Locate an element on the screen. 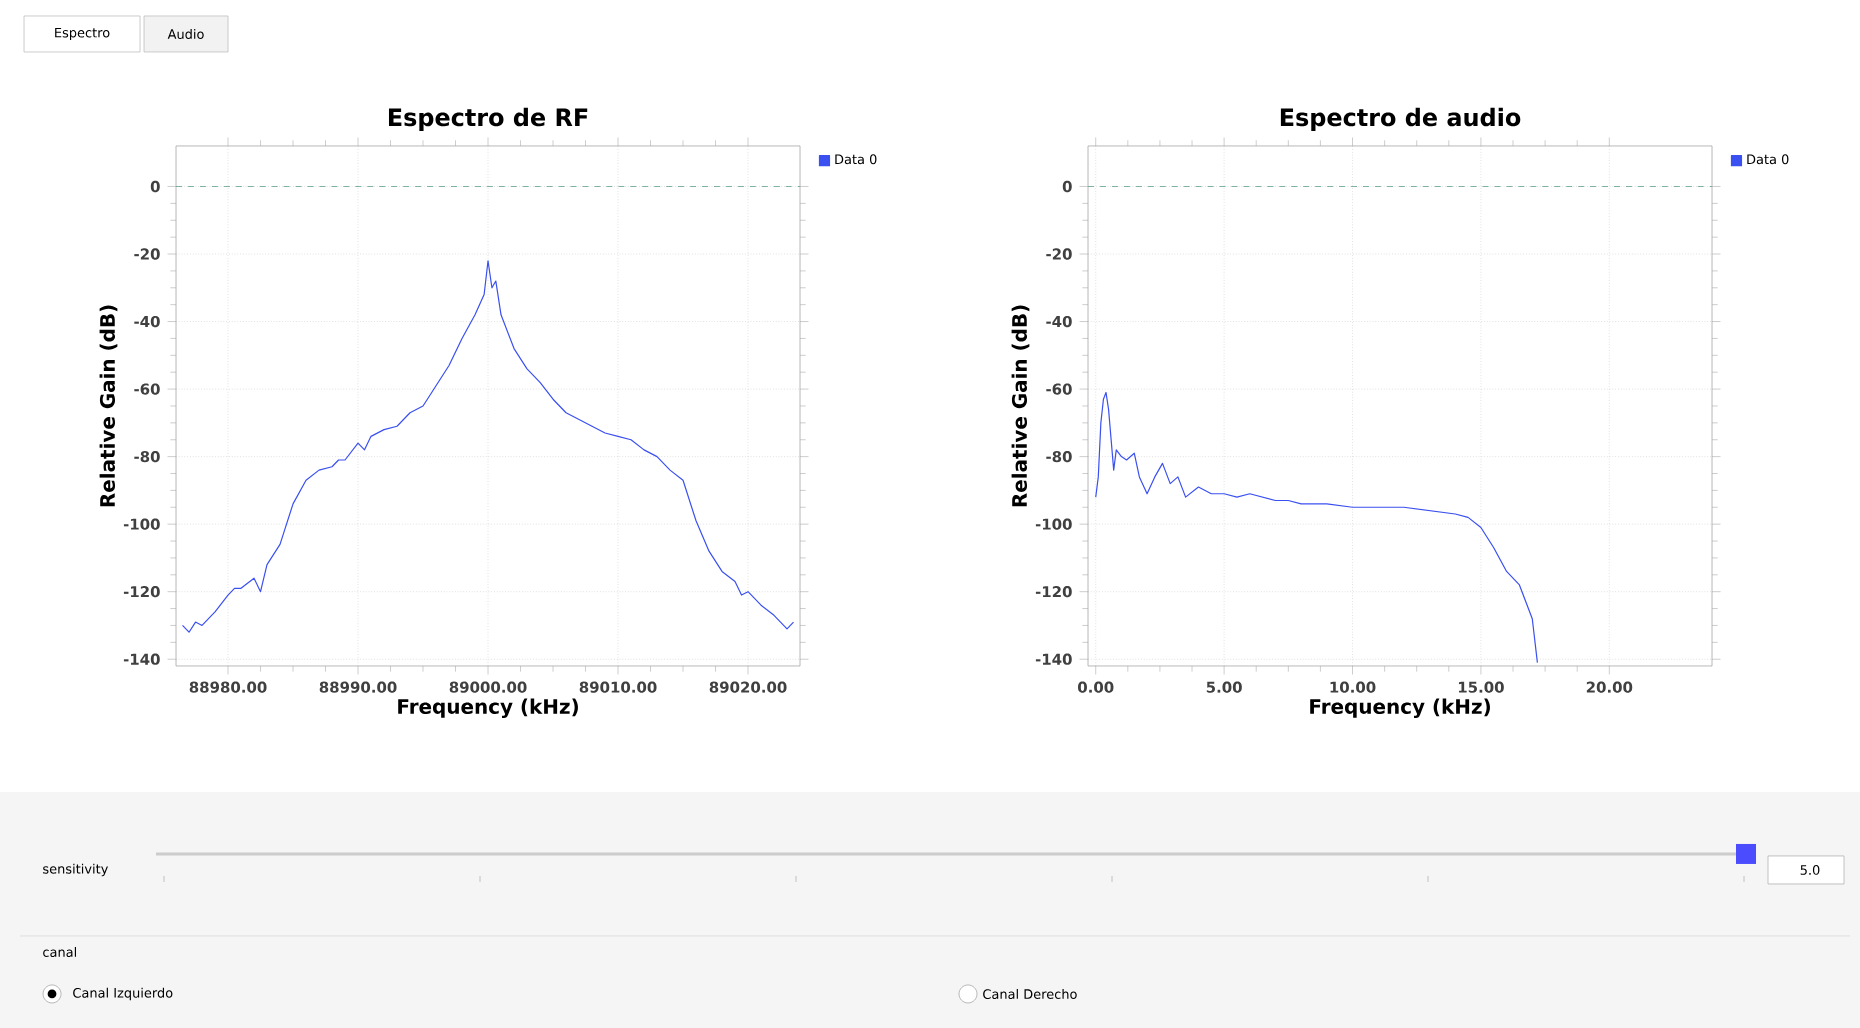 The width and height of the screenshot is (1860, 1028). chart-title: Espectro de audio is located at coordinates (1400, 119).